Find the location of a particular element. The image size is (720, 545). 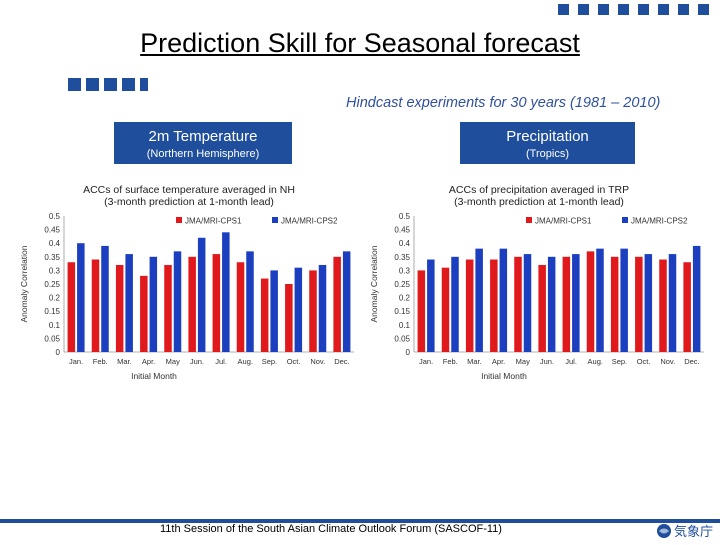

x-tick-label: Feb. is located at coordinates (450, 361).